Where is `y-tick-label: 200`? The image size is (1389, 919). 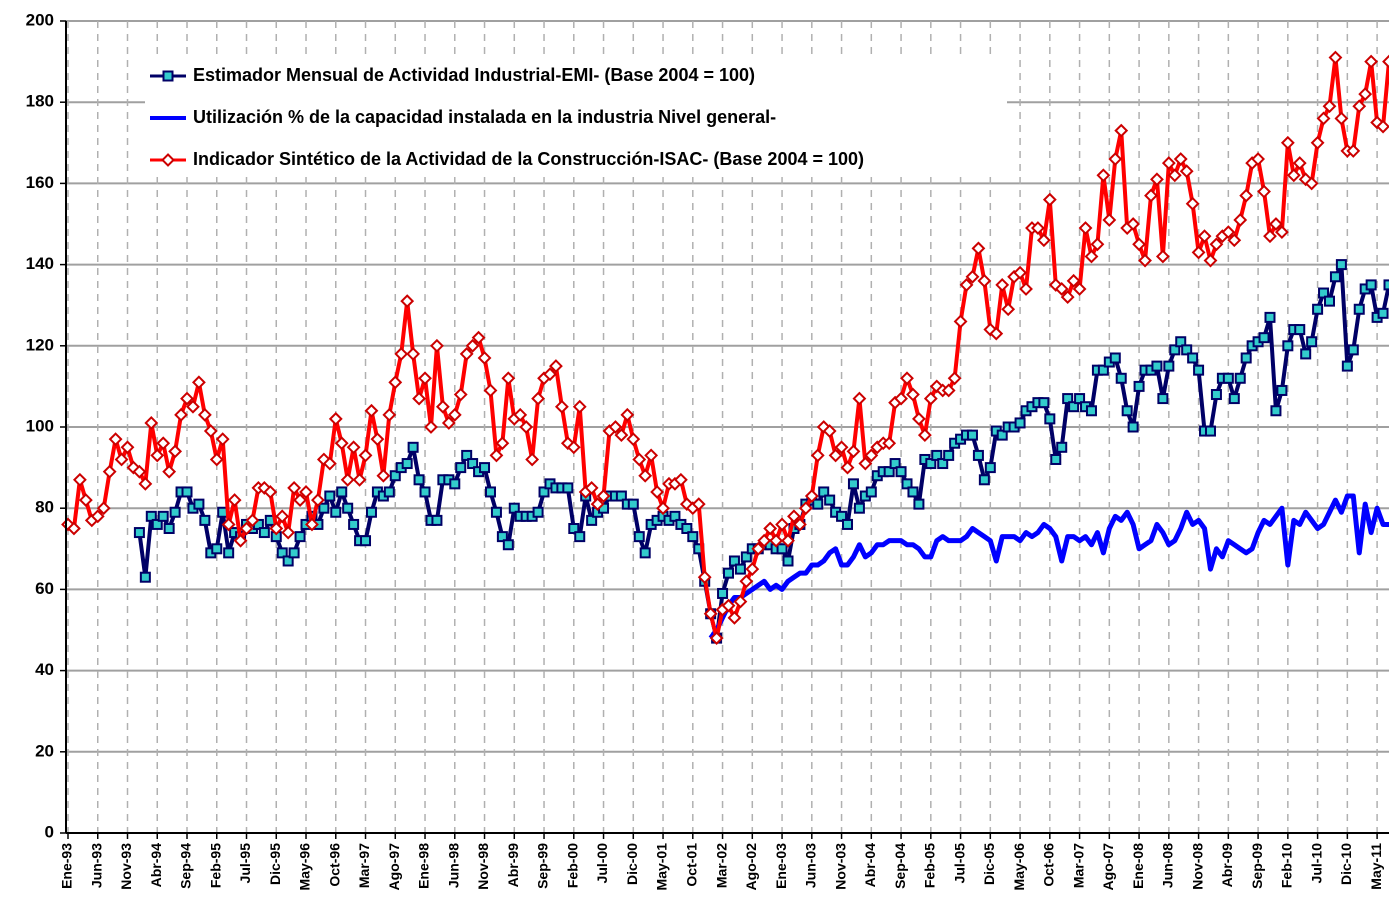 y-tick-label: 200 is located at coordinates (40, 19).